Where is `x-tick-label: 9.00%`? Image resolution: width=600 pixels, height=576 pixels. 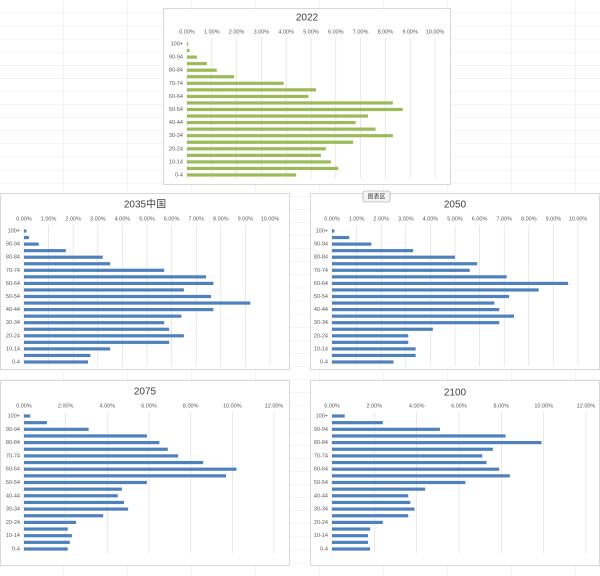 x-tick-label: 9.00% is located at coordinates (410, 32).